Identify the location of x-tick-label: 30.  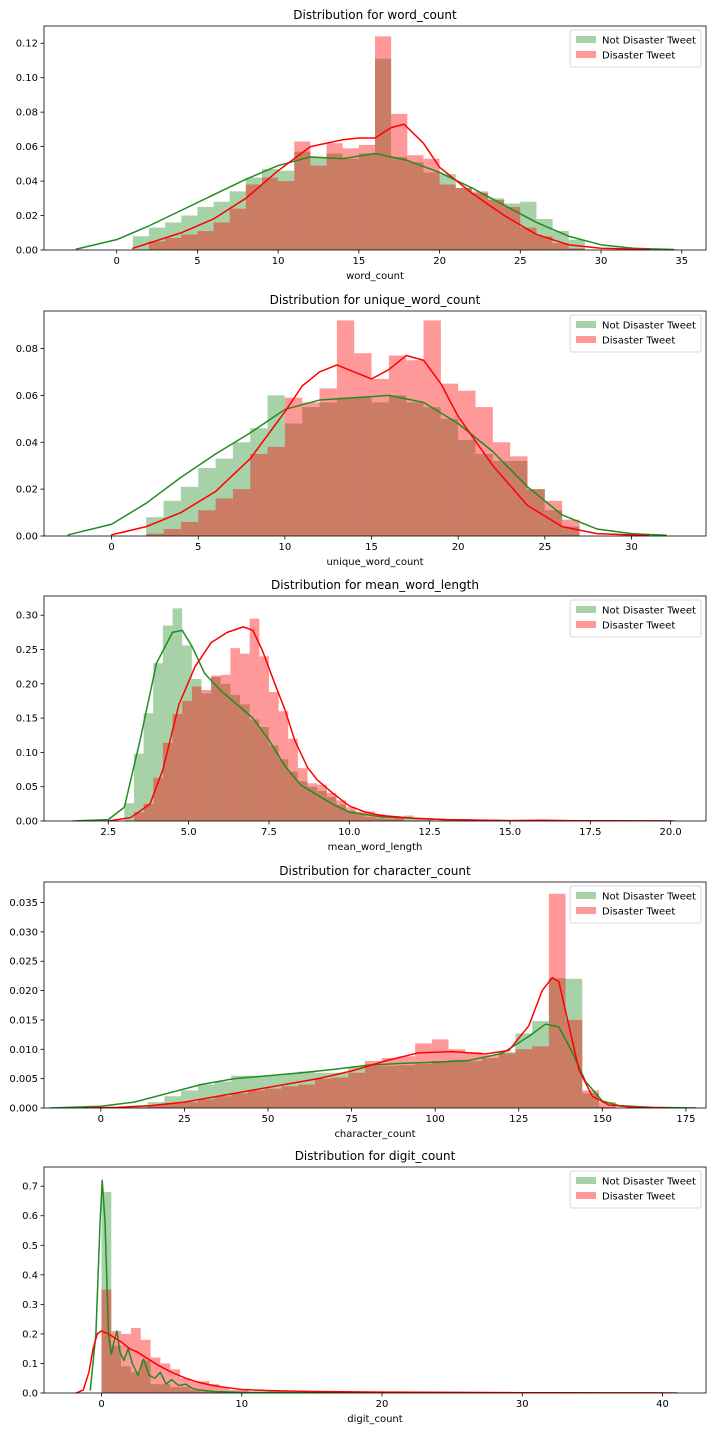
(631, 547).